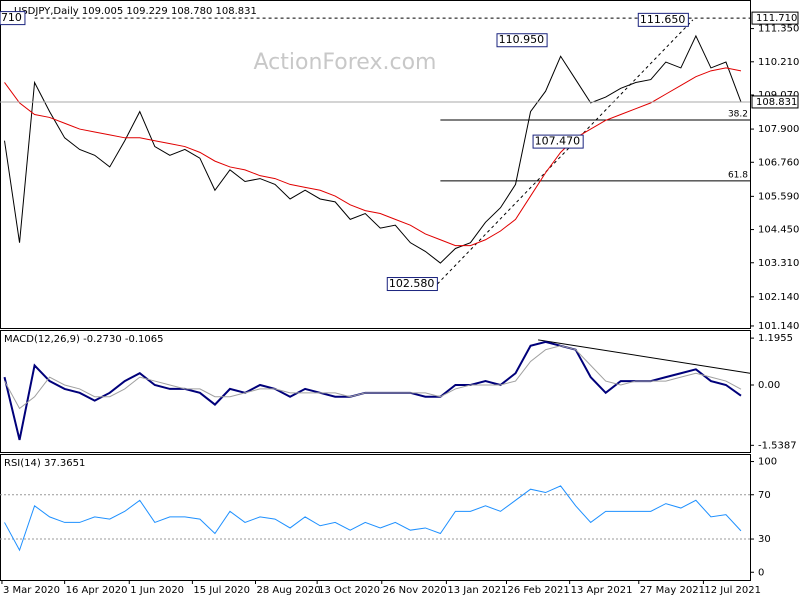 The image size is (800, 604). What do you see at coordinates (778, 297) in the screenshot?
I see `y-tick-label: 102.140` at bounding box center [778, 297].